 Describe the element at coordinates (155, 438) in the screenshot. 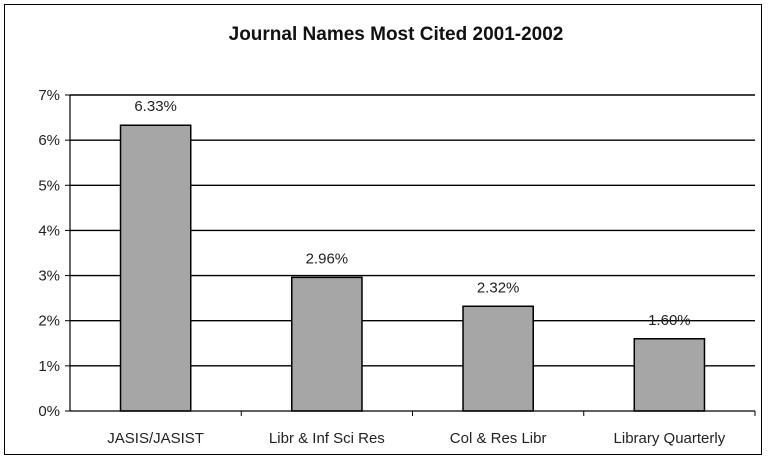

I see `x-tick-label-0: JASIS/JASIST` at that location.